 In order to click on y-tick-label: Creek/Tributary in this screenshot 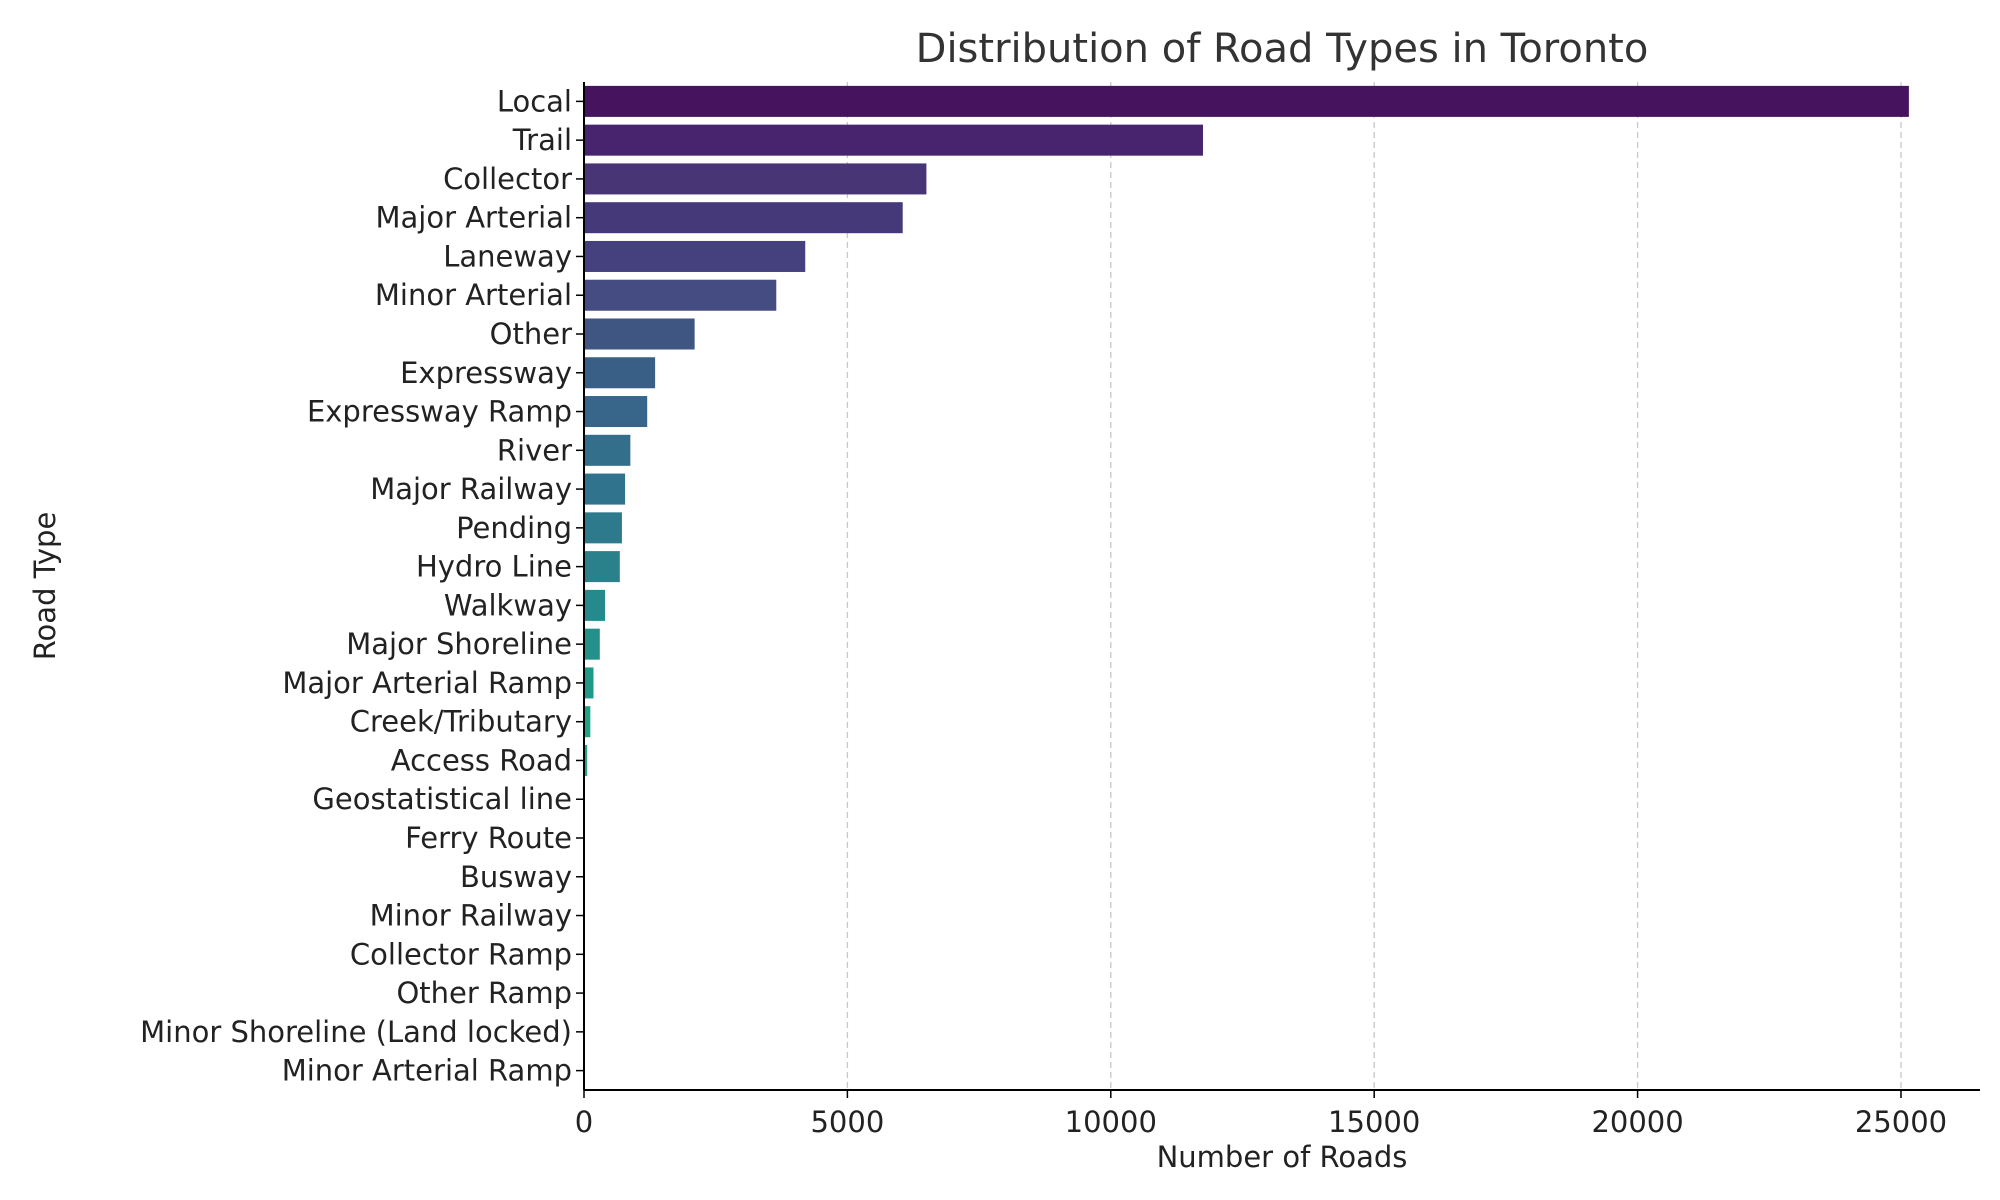, I will do `click(461, 722)`.